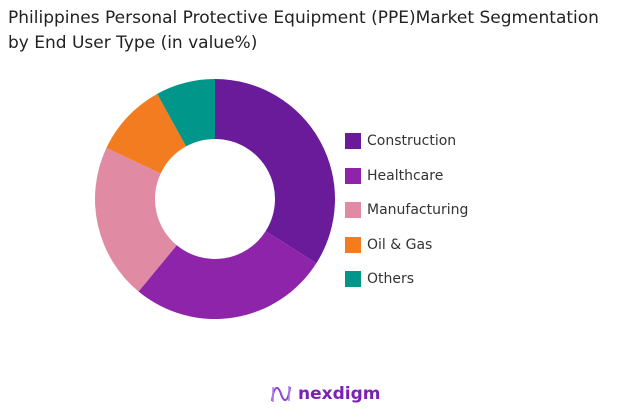 This screenshot has height=417, width=621. What do you see at coordinates (281, 394) in the screenshot?
I see `nexdigm-logo-icon` at bounding box center [281, 394].